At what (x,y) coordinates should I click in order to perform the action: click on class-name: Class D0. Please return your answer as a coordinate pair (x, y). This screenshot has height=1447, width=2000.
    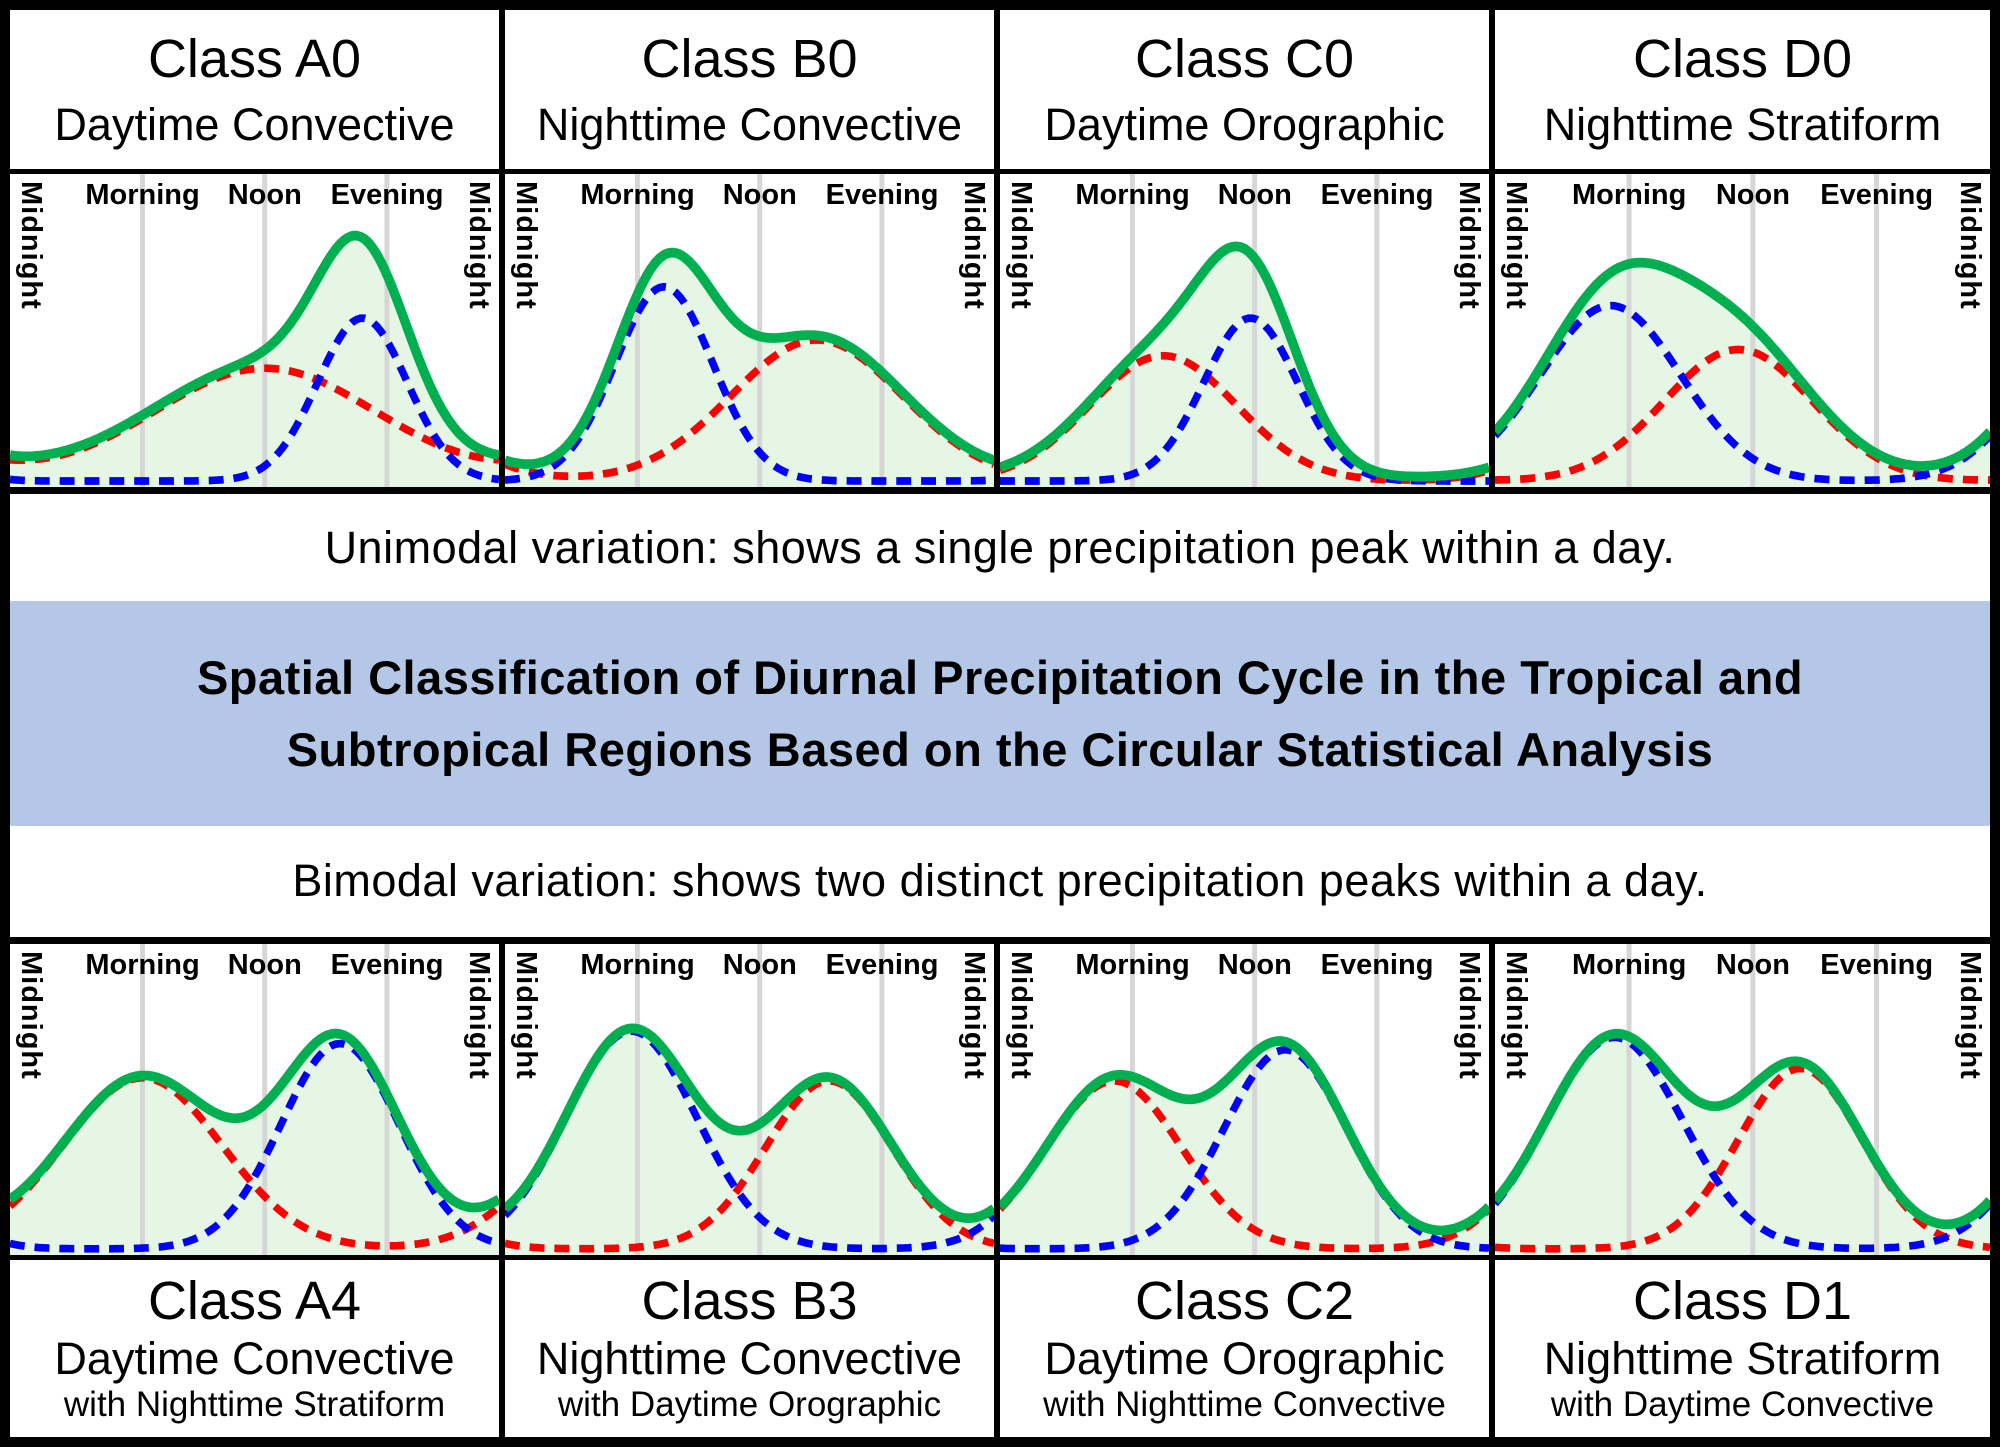
    Looking at the image, I should click on (1742, 58).